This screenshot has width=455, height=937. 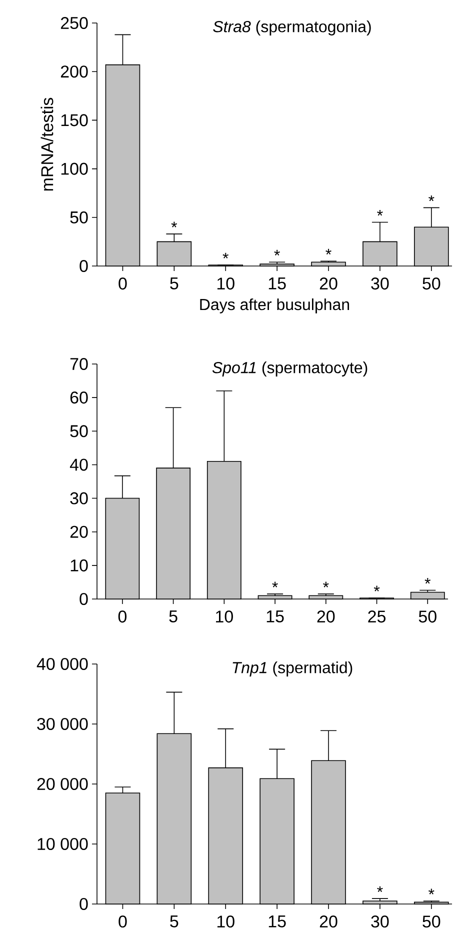 I want to click on y-tick-label: 200, so click(x=74, y=72).